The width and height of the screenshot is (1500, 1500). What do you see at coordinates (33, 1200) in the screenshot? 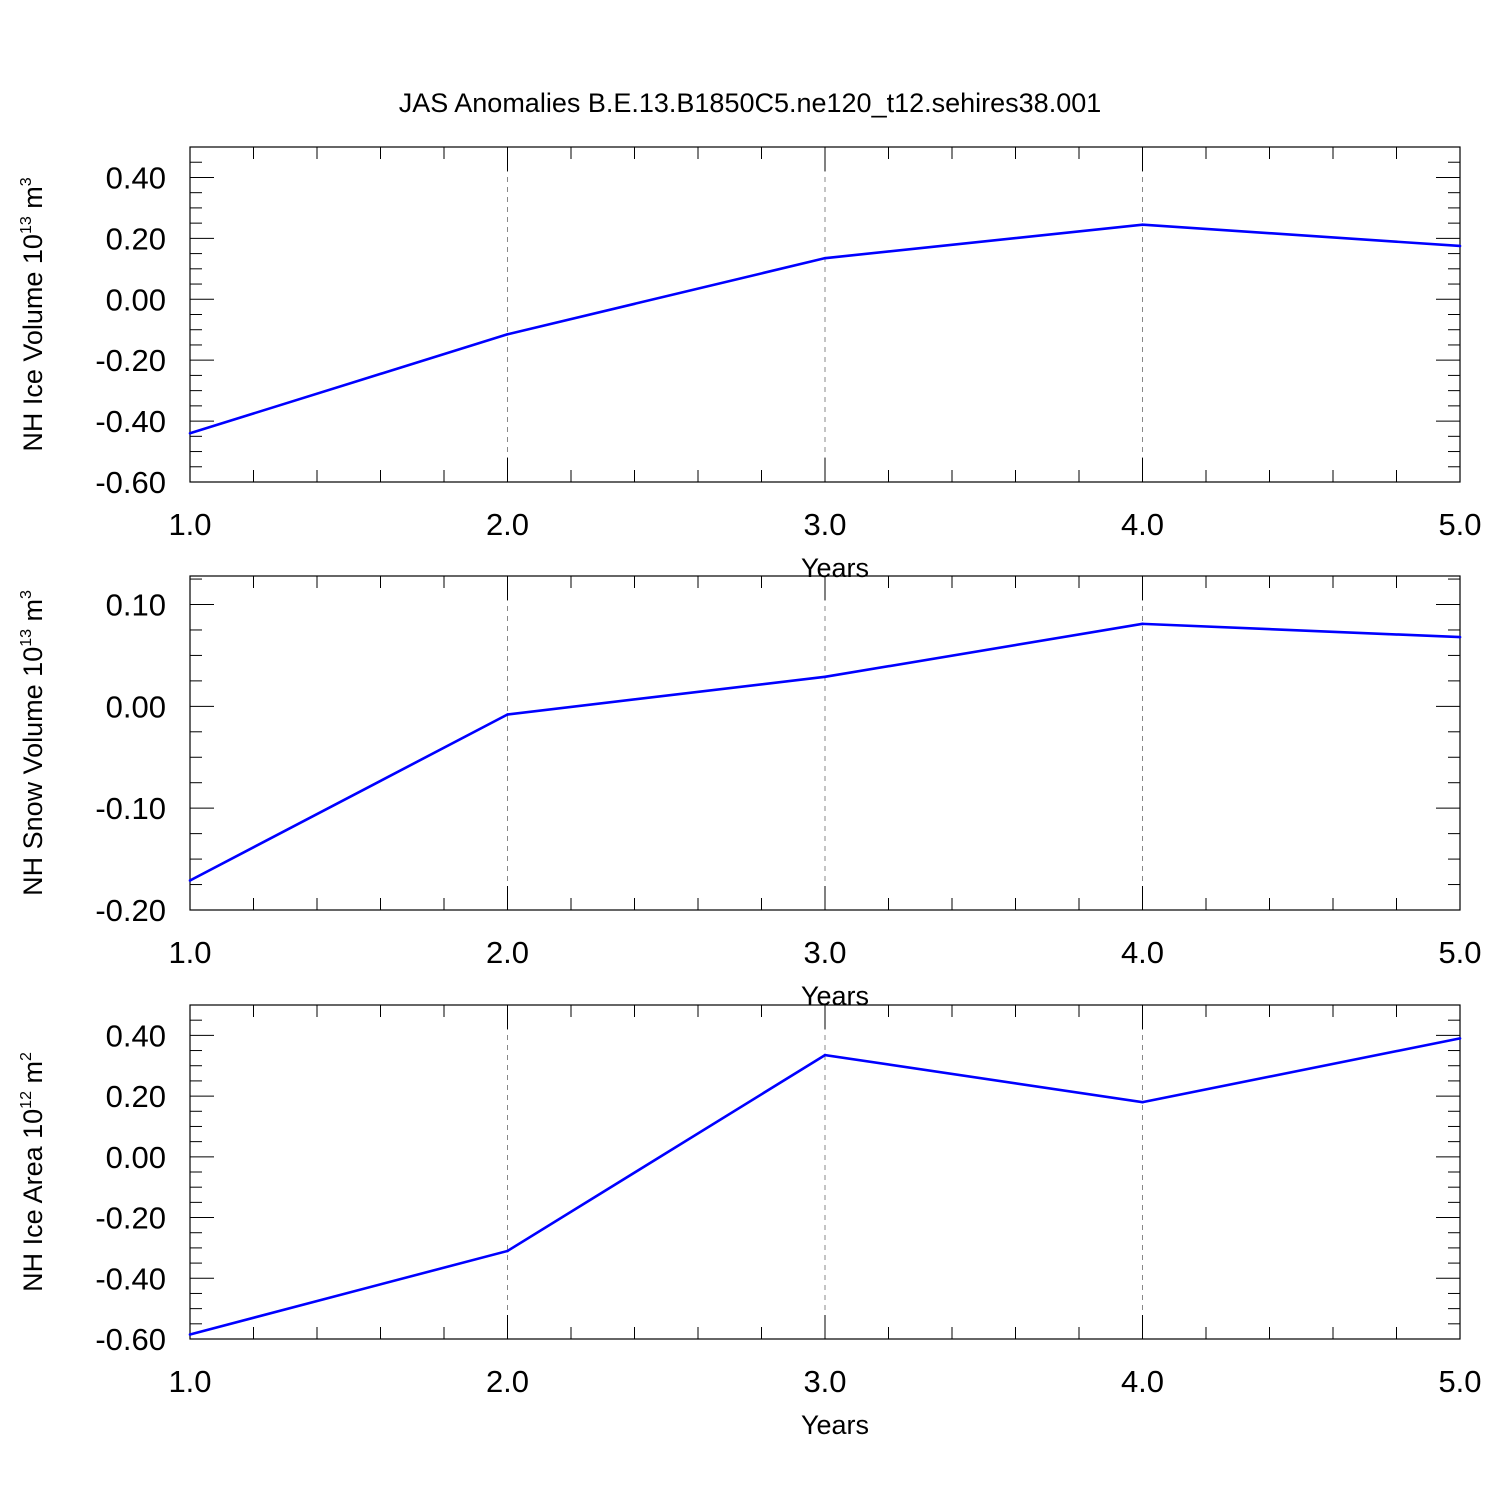
I see `y-axis-label-main: NH Ice Area 10` at bounding box center [33, 1200].